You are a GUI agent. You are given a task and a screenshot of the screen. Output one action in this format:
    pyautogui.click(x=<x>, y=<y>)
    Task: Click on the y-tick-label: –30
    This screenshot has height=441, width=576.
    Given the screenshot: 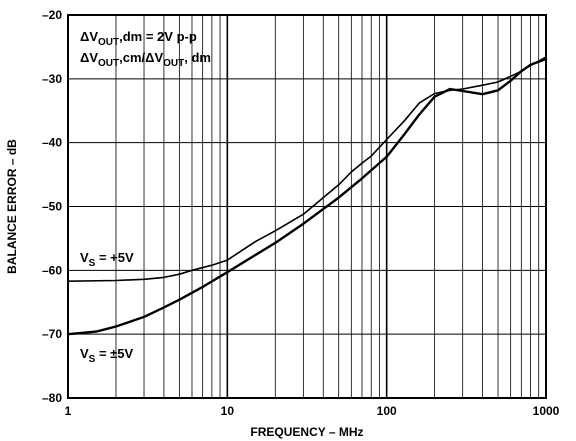 What is the action you would take?
    pyautogui.click(x=52, y=79)
    